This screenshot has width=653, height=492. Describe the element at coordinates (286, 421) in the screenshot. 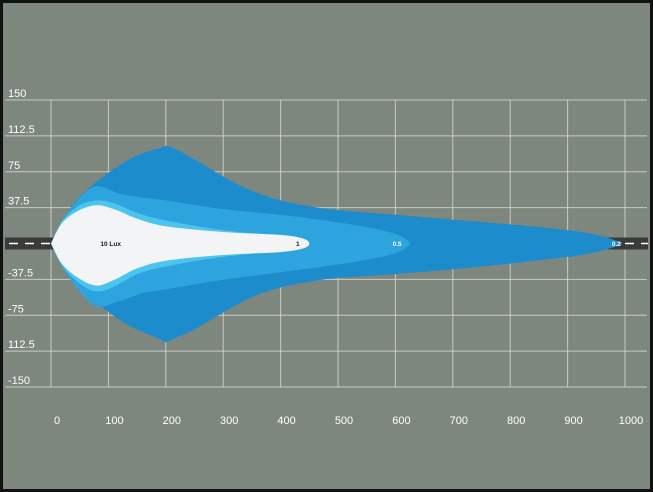

I see `x-tick-label: 400` at that location.